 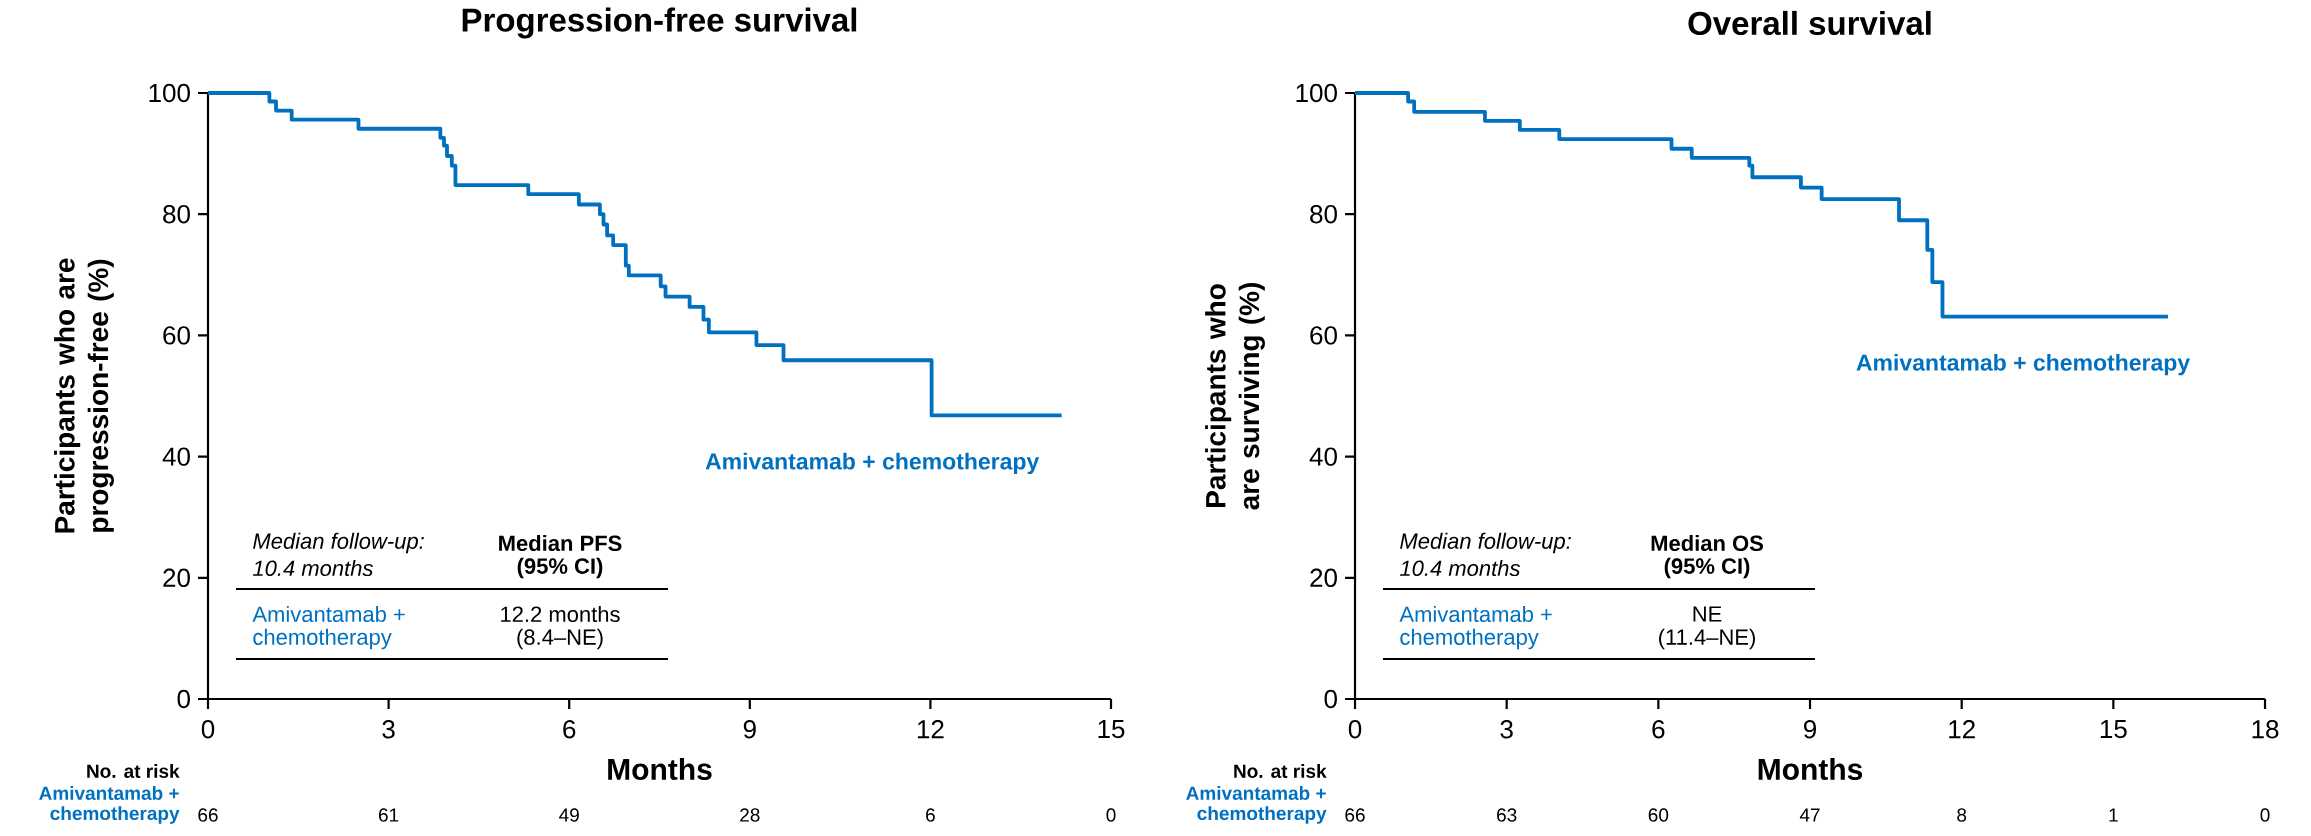 I want to click on text: 49, so click(x=569, y=815).